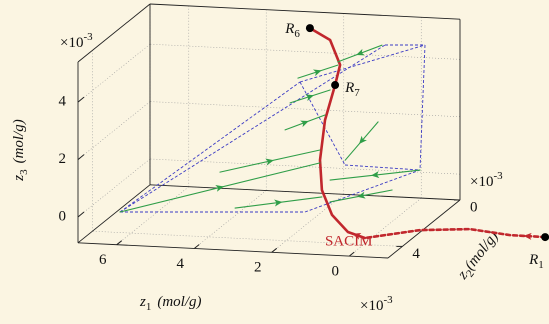 The height and width of the screenshot is (324, 549). What do you see at coordinates (19, 141) in the screenshot?
I see `zlabel-label-part: (mol/g)` at bounding box center [19, 141].